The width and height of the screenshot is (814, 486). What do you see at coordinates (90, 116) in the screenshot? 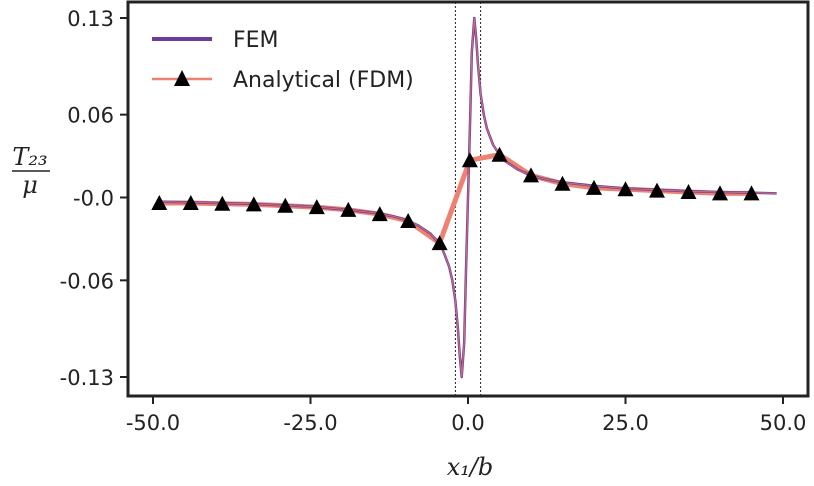
I see `y-tick-label: 0.06` at bounding box center [90, 116].